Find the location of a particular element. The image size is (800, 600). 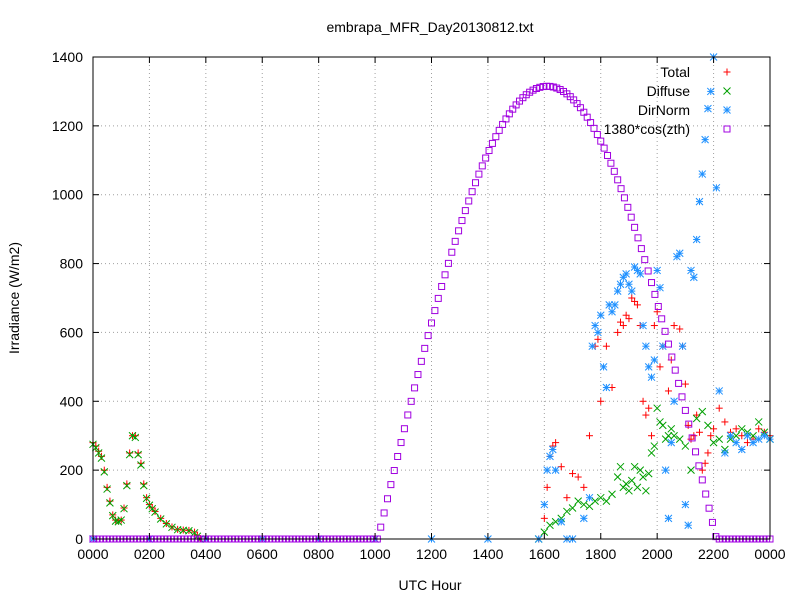

x-tick-label: 0000 is located at coordinates (92, 554).